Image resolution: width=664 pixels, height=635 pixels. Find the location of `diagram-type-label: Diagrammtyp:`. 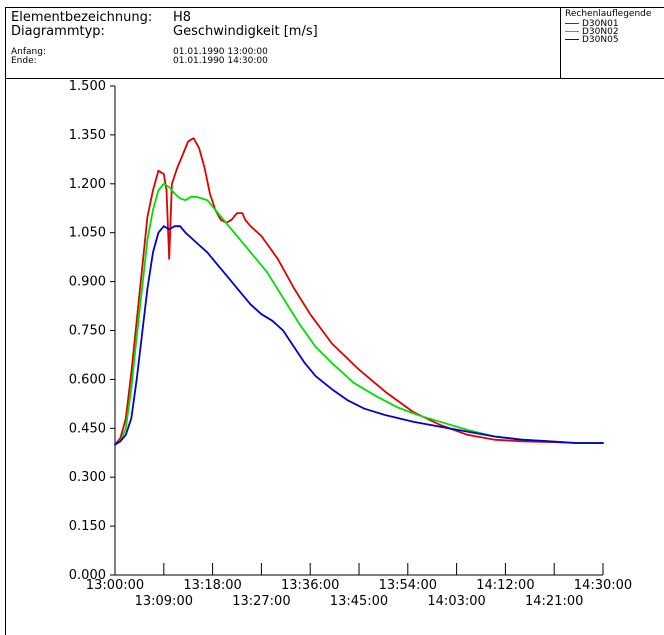

diagram-type-label: Diagrammtyp: is located at coordinates (58, 31).